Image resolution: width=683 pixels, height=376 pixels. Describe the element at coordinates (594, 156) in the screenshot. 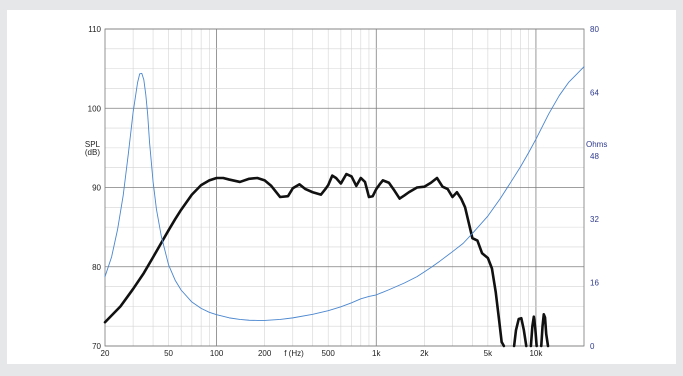

I see `y-tick-label-right: 48` at that location.